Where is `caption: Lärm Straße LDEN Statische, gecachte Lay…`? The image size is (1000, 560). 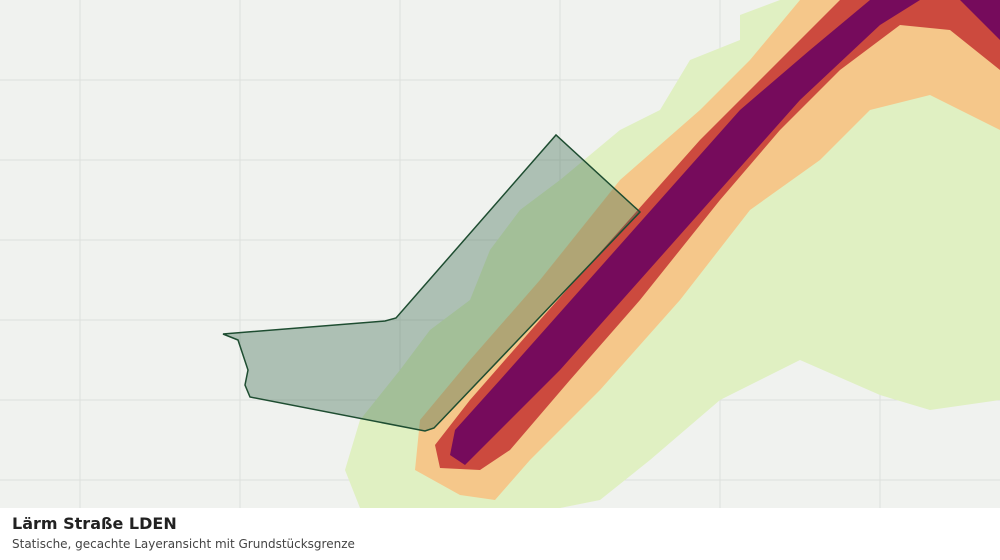 caption: Lärm Straße LDEN Statische, gecachte Lay… is located at coordinates (500, 534).